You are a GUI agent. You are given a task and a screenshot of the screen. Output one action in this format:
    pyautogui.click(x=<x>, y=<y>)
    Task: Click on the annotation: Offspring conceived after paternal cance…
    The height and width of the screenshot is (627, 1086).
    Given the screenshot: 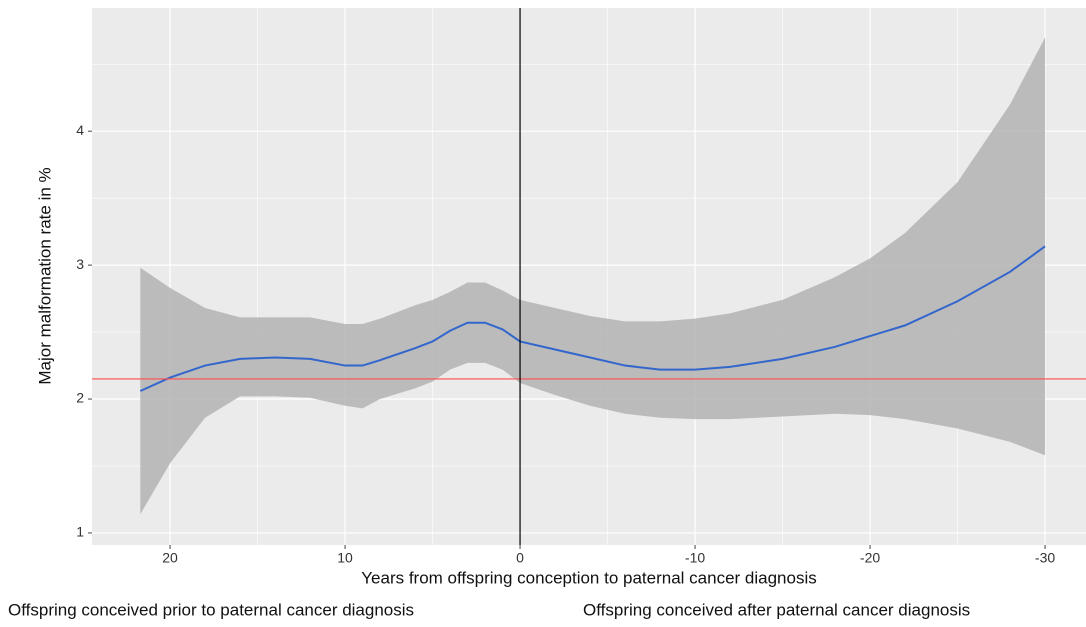 What is the action you would take?
    pyautogui.click(x=776, y=609)
    